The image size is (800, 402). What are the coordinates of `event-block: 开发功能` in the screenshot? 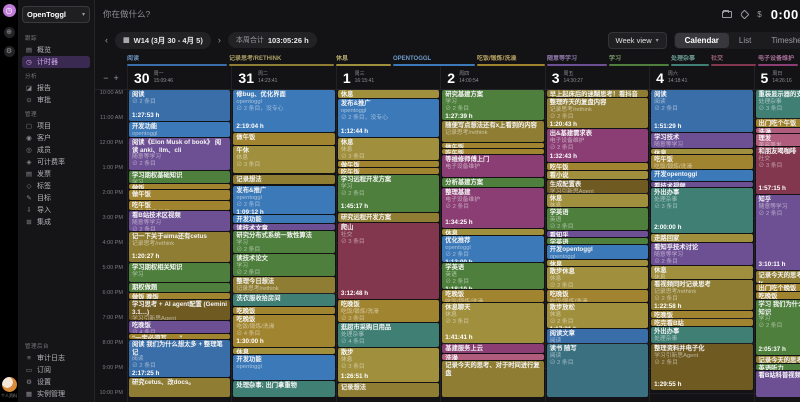 It's located at (284, 219).